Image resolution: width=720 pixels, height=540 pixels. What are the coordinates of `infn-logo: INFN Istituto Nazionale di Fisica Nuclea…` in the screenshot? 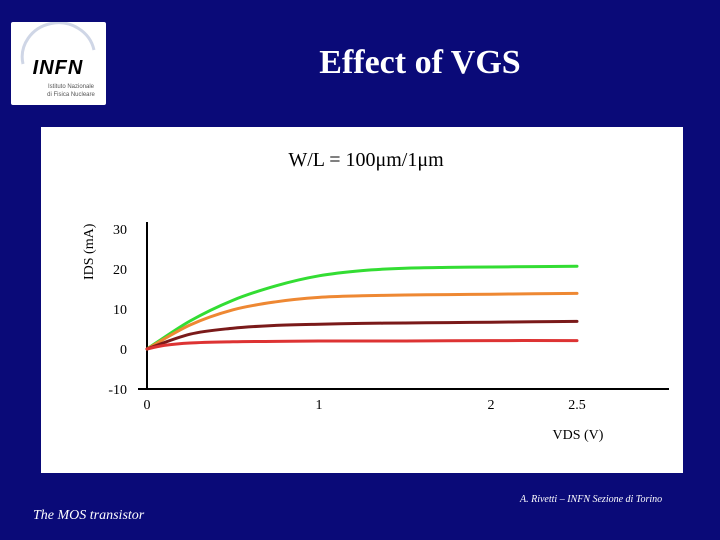 It's located at (58, 63).